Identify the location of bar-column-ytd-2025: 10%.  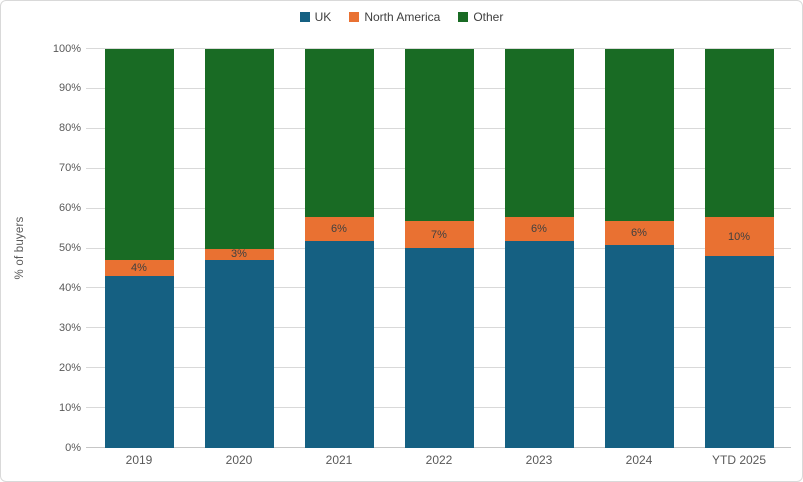
(739, 248).